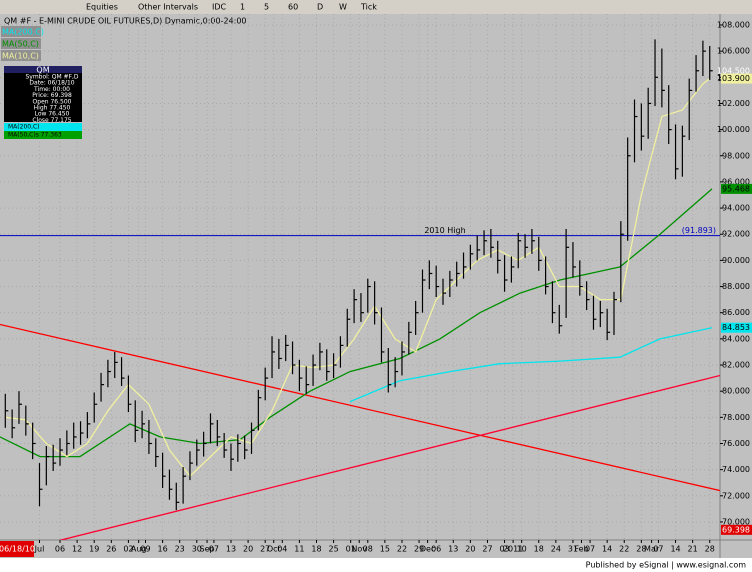 The height and width of the screenshot is (572, 752). What do you see at coordinates (359, 549) in the screenshot?
I see `x-tick-label: Nov` at bounding box center [359, 549].